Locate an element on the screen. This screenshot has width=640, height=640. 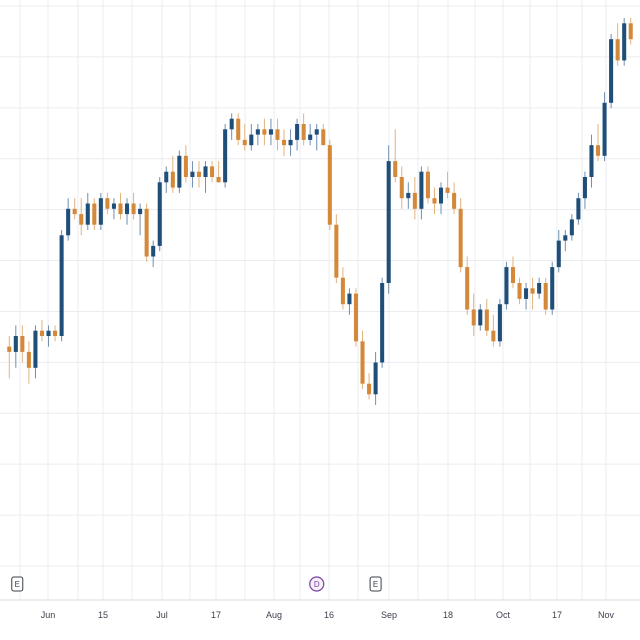
x-tick-label: Sep is located at coordinates (389, 615).